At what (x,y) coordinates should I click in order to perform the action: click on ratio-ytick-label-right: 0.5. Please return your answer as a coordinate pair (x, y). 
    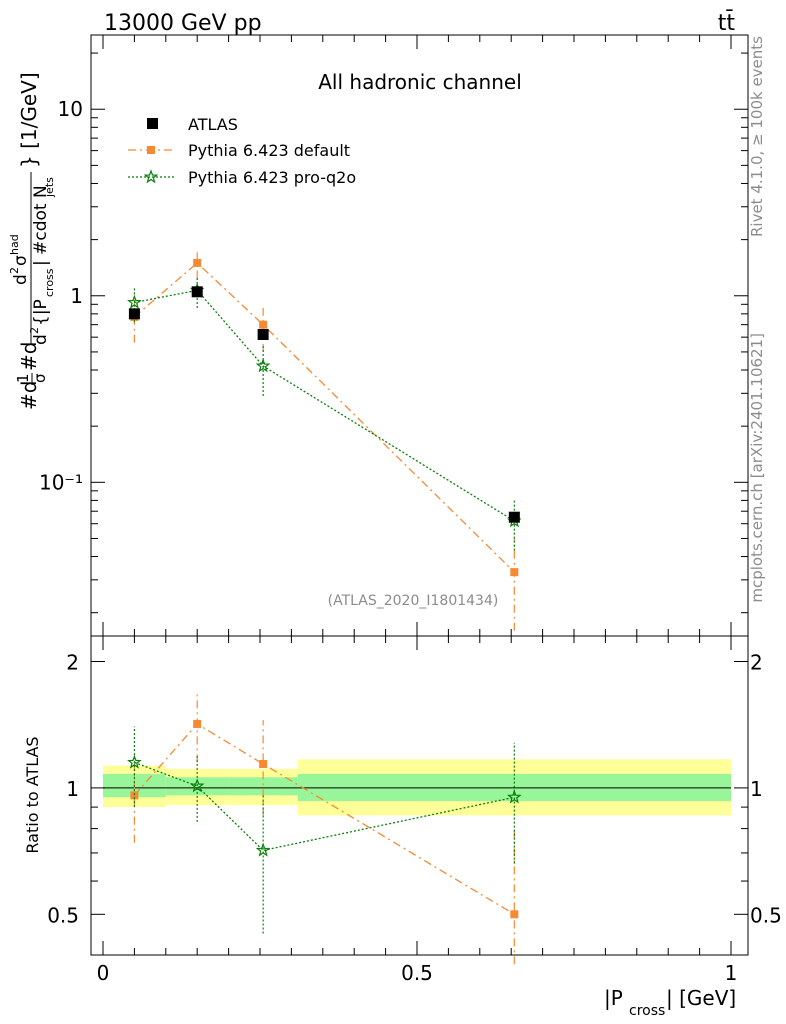
    Looking at the image, I should click on (766, 915).